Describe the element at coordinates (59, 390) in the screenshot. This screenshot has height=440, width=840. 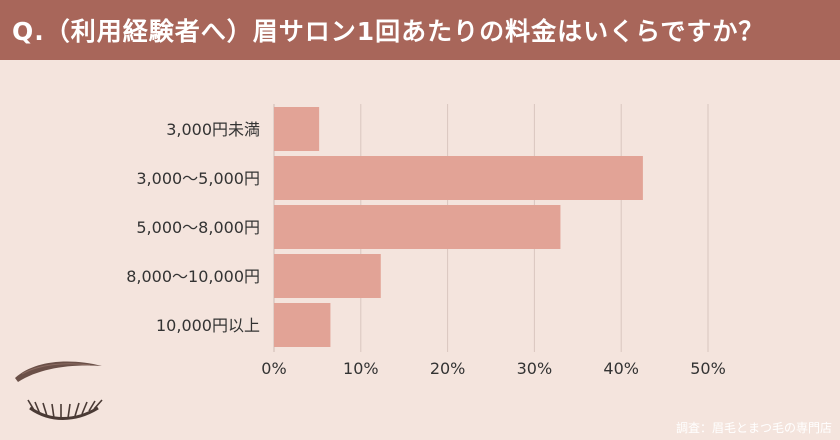
I see `eyebrow-eyelash-icon` at that location.